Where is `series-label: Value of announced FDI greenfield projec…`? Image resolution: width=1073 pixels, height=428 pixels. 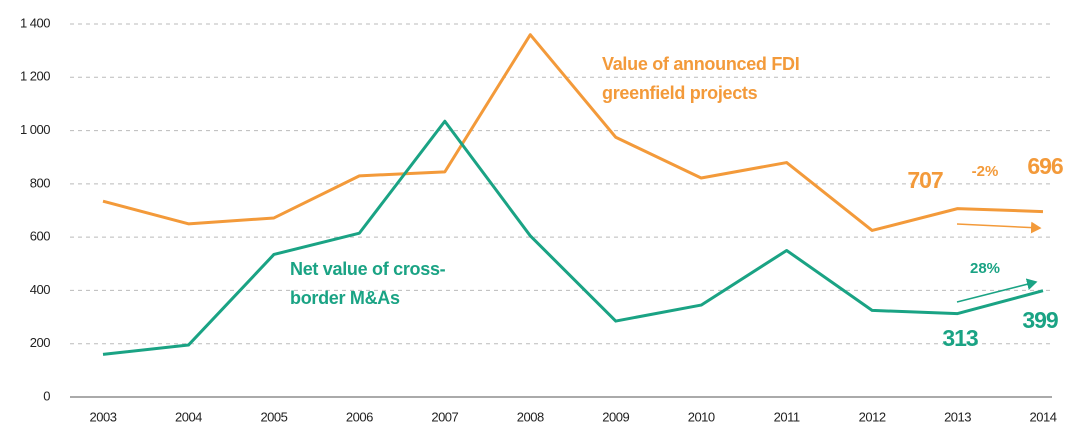 series-label: Value of announced FDI greenfield projec… is located at coordinates (701, 78).